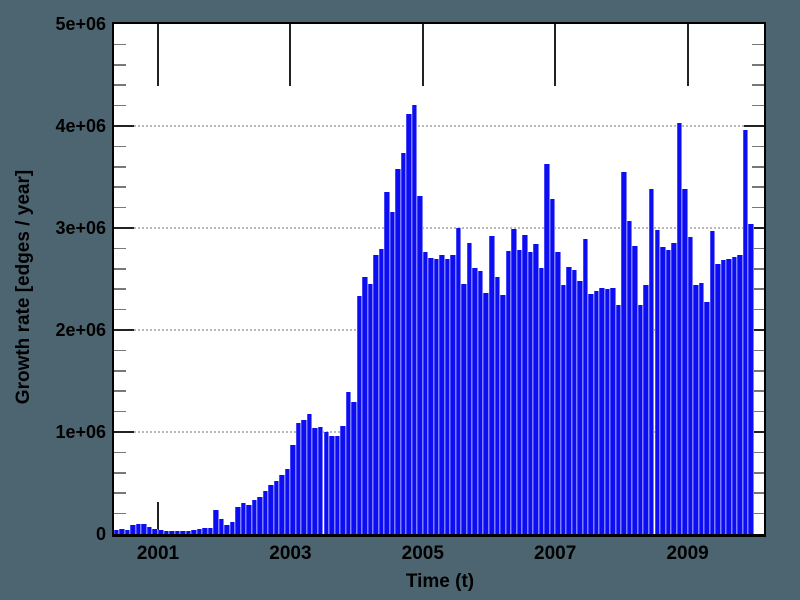 Image resolution: width=800 pixels, height=600 pixels. I want to click on x-bottom-tick, so click(158, 518).